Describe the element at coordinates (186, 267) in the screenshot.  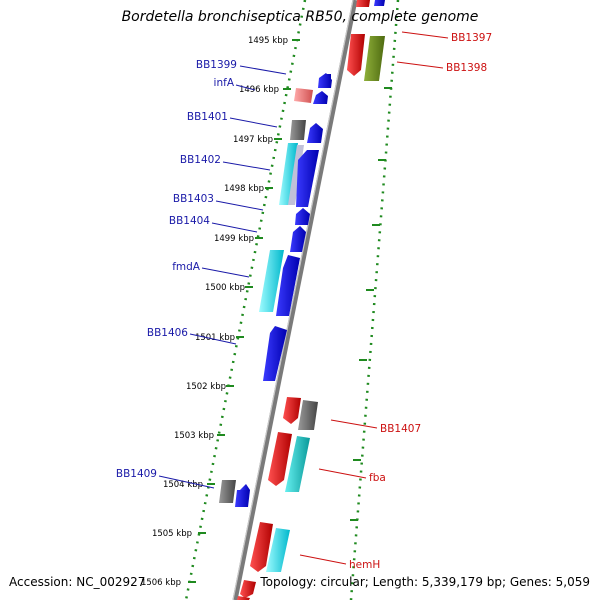
I see `gene-label: fmdA` at that location.